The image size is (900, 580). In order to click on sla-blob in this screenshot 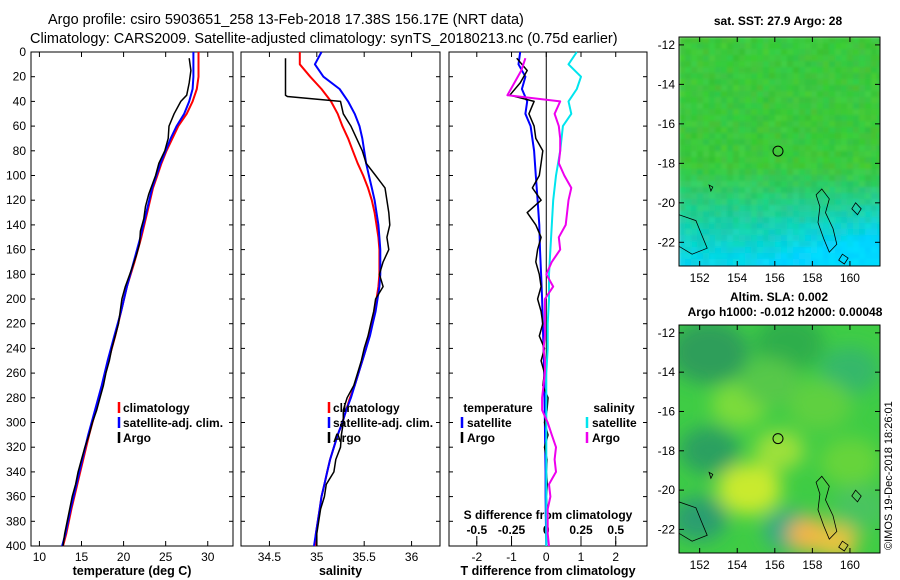, I will do `click(819, 405)`.